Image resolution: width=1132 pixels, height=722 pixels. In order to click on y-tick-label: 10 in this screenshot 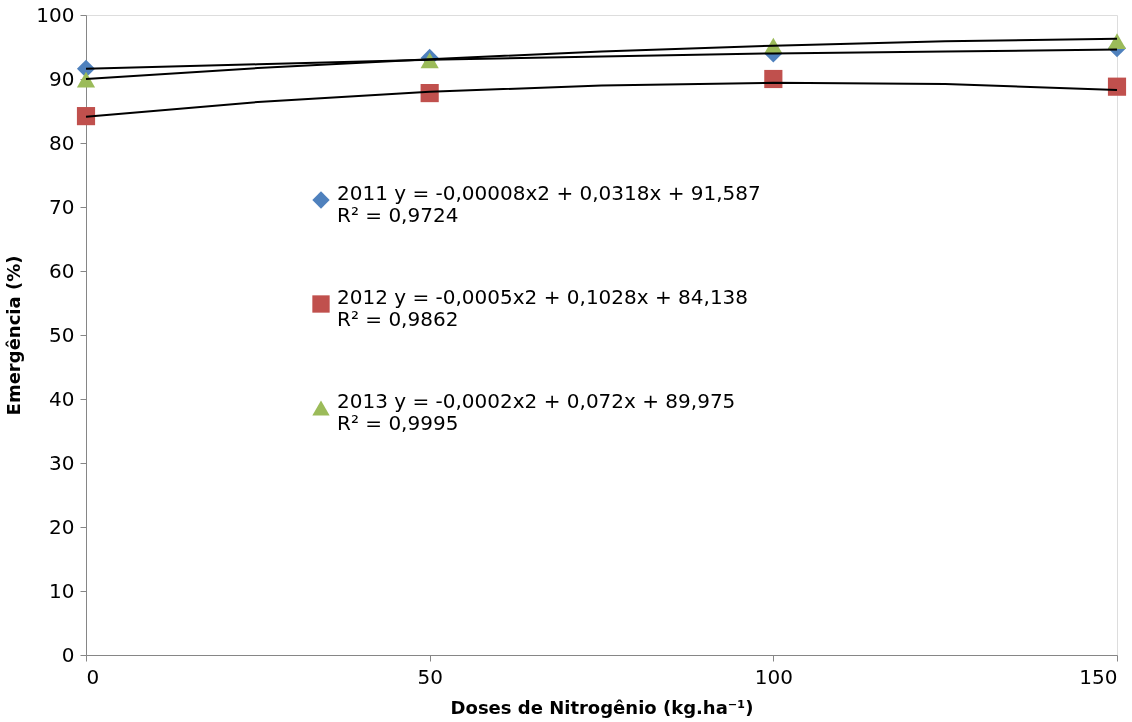, I will do `click(62, 590)`.